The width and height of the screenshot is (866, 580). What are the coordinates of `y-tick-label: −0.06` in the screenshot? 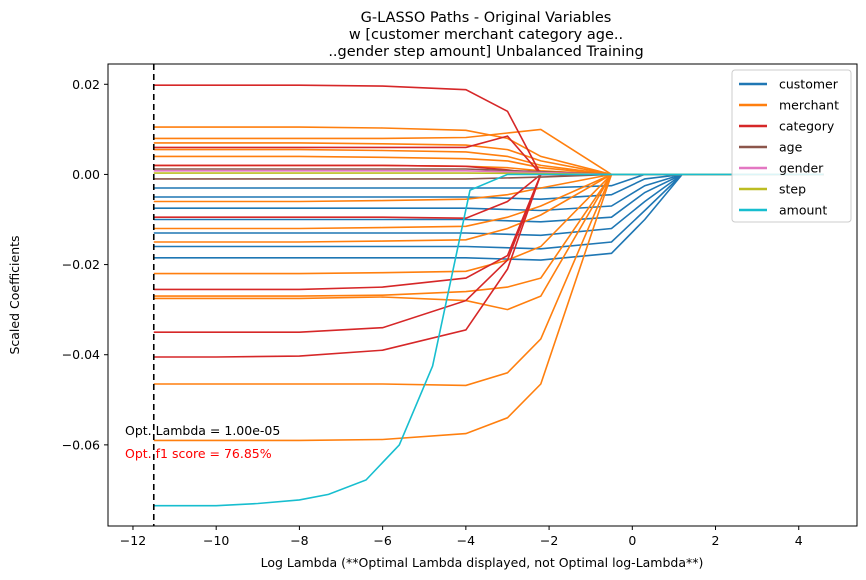 It's located at (81, 444).